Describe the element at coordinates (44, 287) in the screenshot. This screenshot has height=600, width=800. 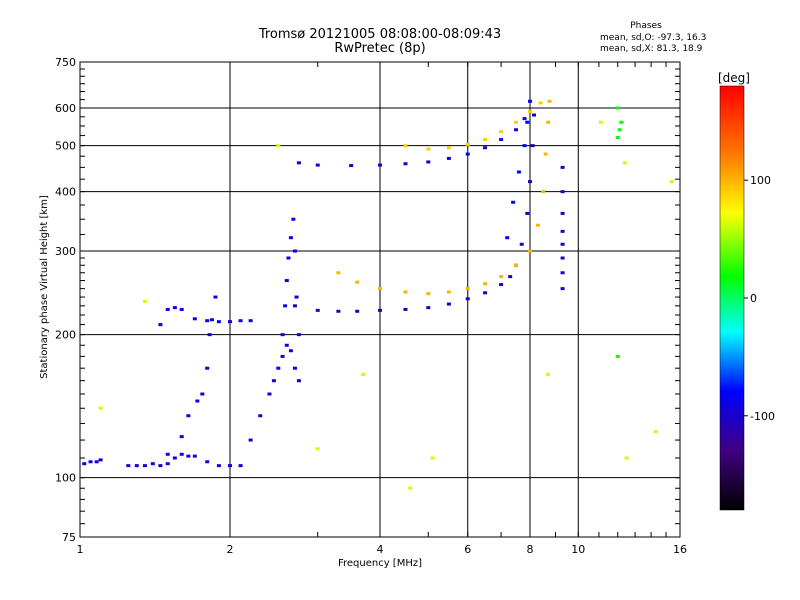
I see `y-axis-label: Stationary phase Virtual Height [km]` at that location.